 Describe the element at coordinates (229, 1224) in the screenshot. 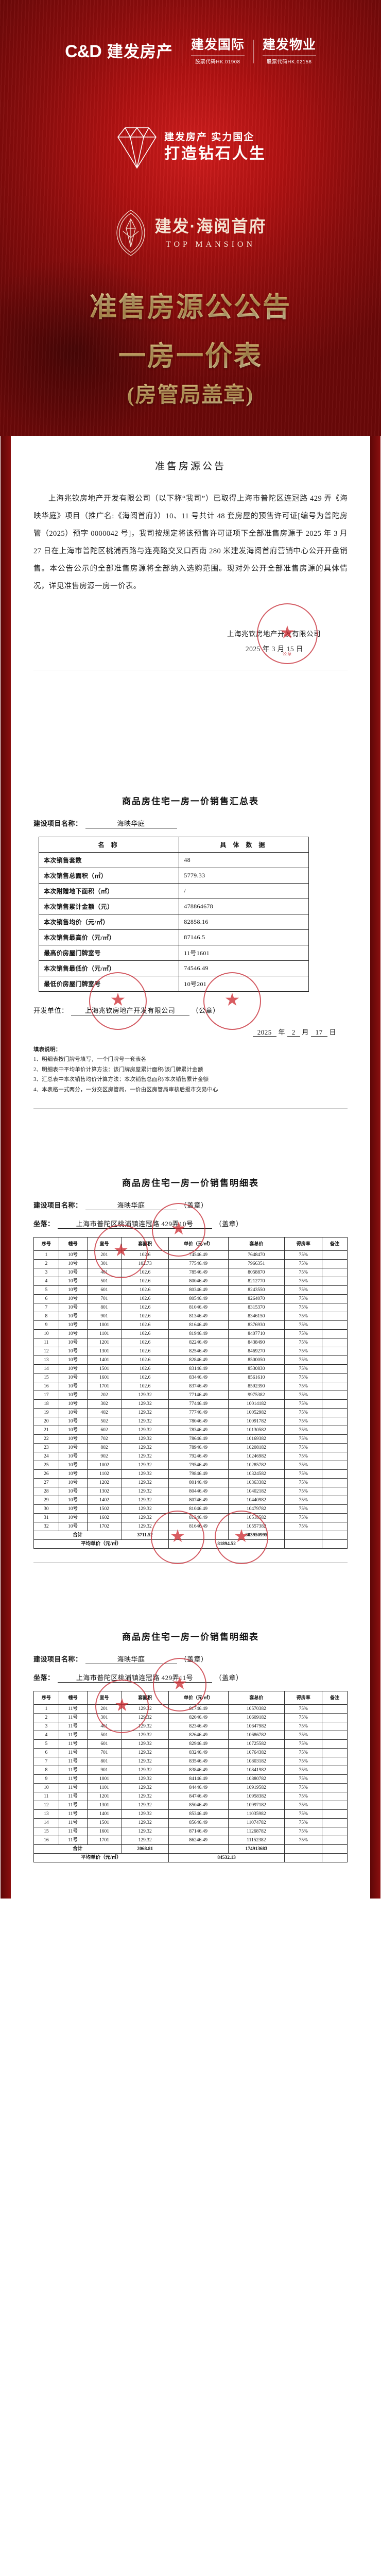

I see `detail10-location-tail: （盖章）` at that location.